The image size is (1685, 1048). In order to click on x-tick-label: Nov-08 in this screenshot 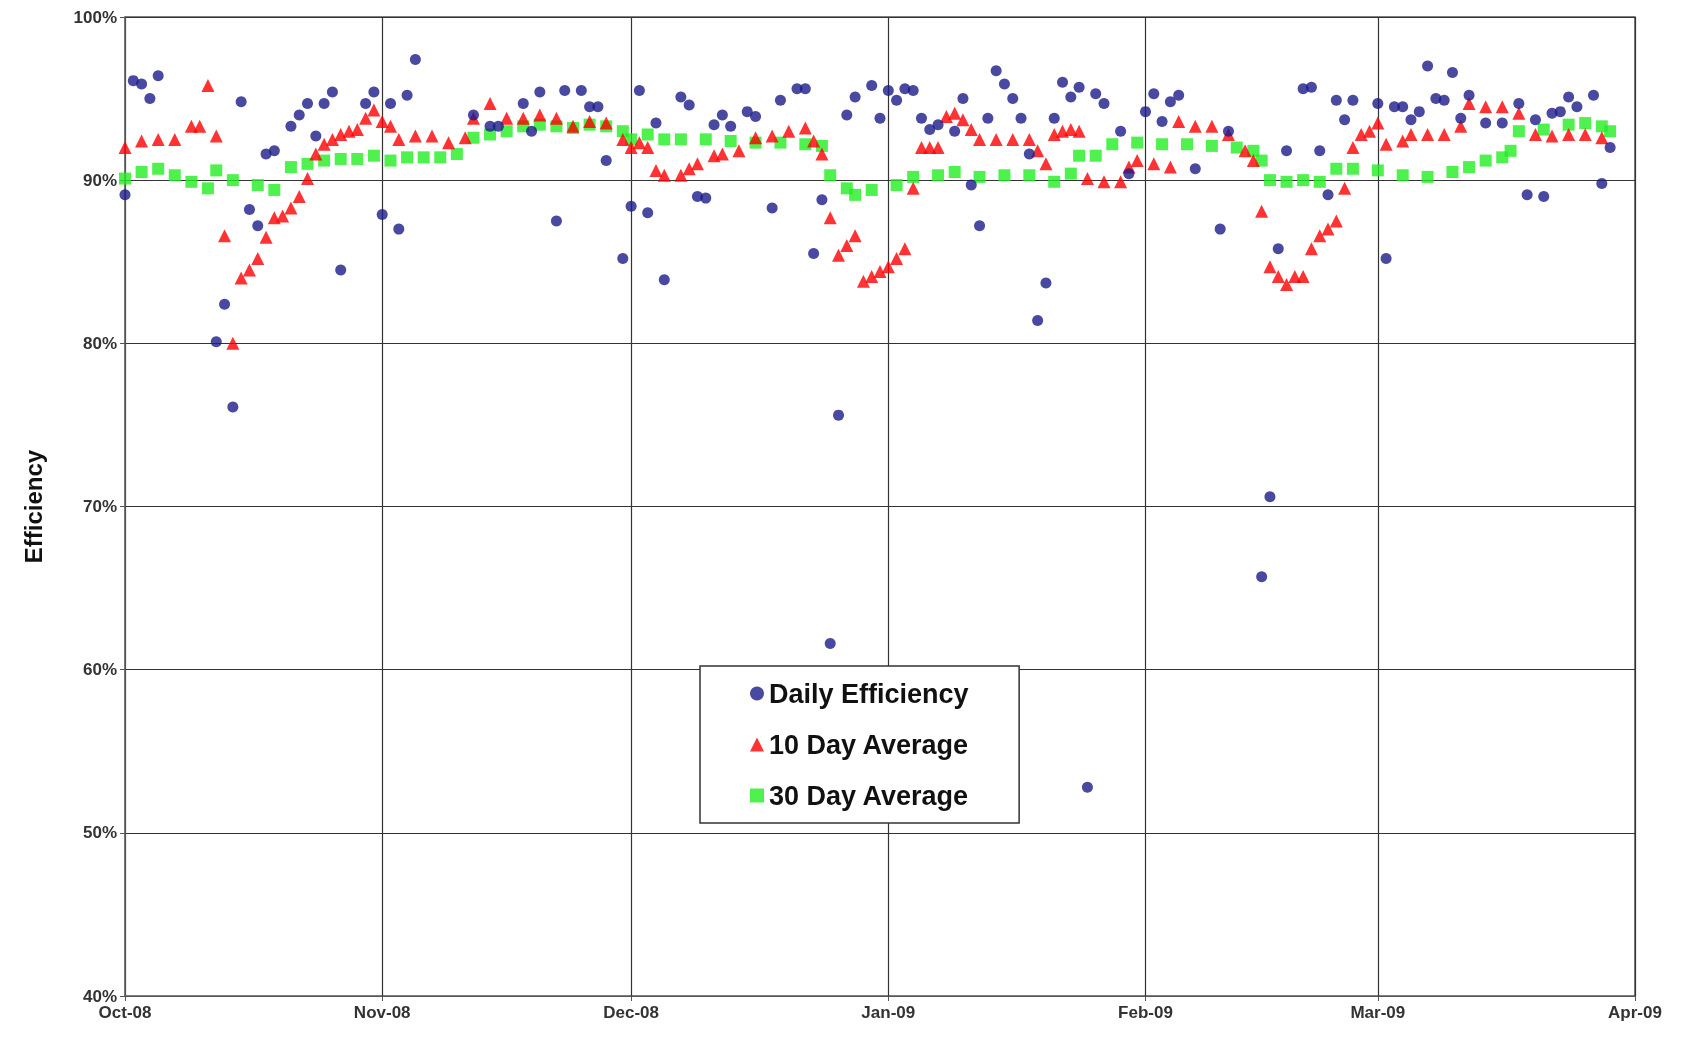, I will do `click(382, 1012)`.